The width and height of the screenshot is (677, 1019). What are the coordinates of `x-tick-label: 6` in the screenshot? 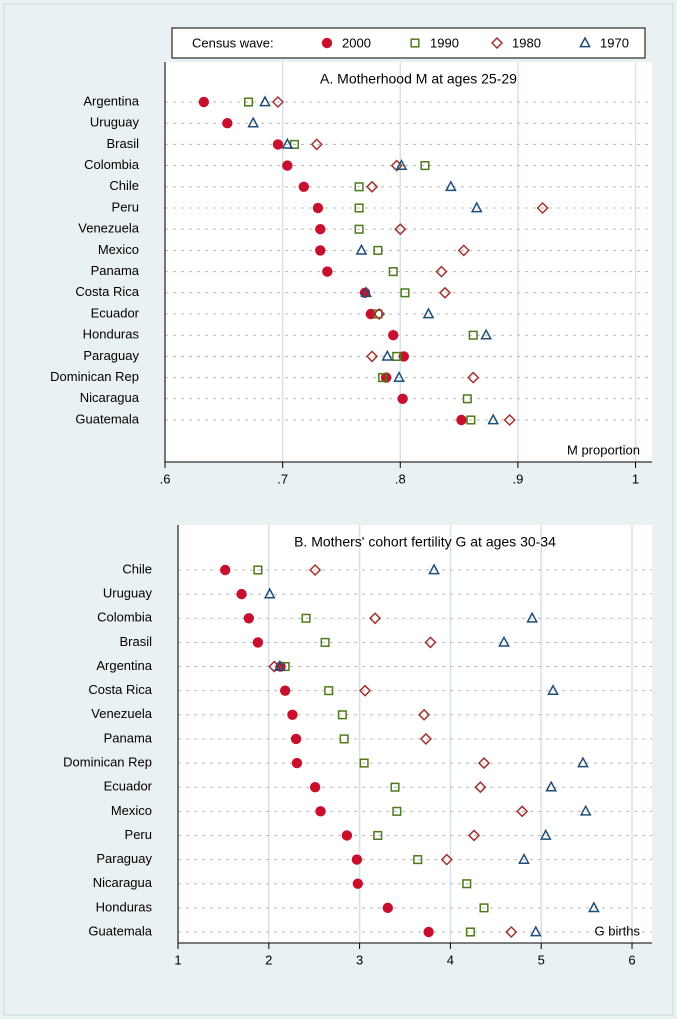 It's located at (631, 959).